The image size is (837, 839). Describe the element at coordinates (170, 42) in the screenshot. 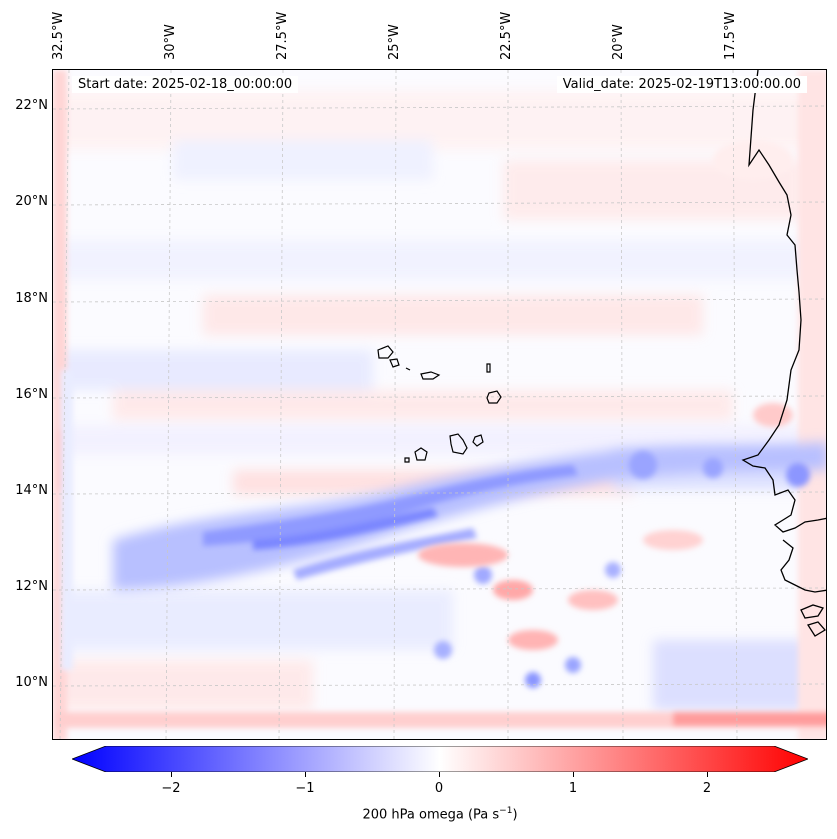

I see `lon-label-30w: 30°W` at that location.